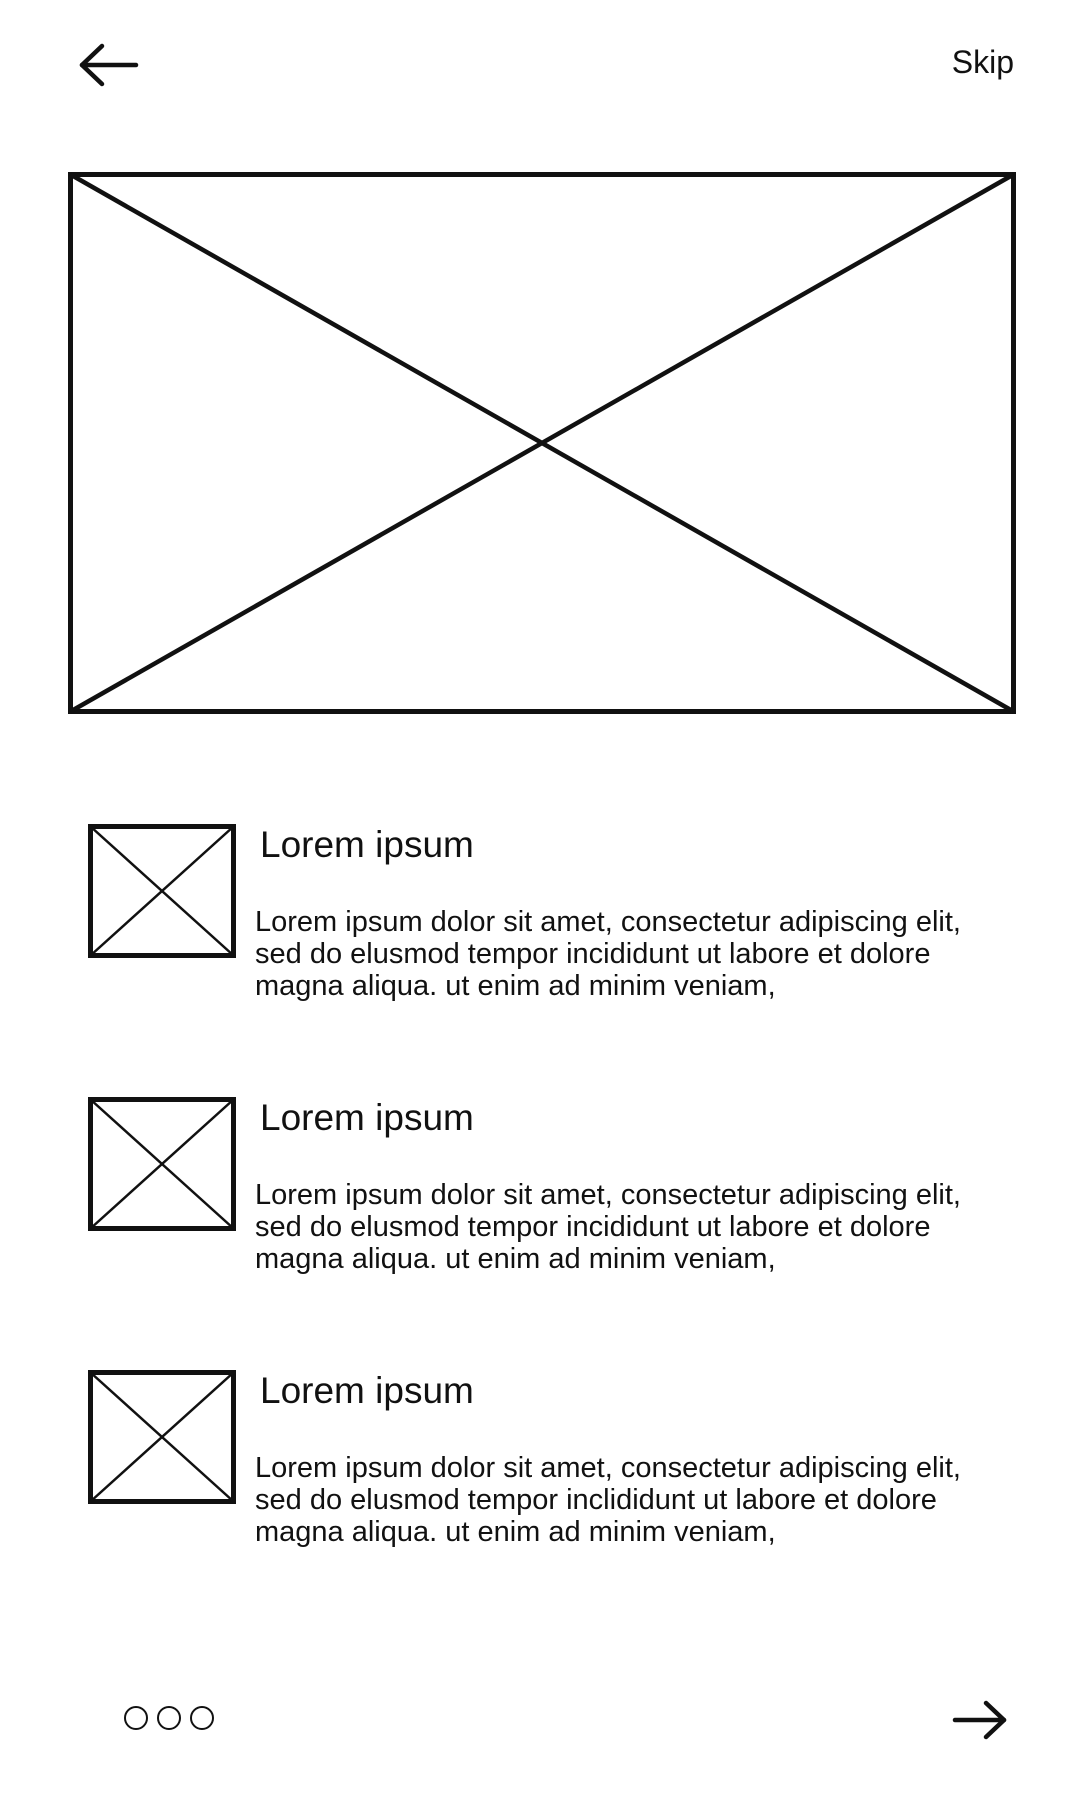  I want to click on next-button, so click(980, 1720).